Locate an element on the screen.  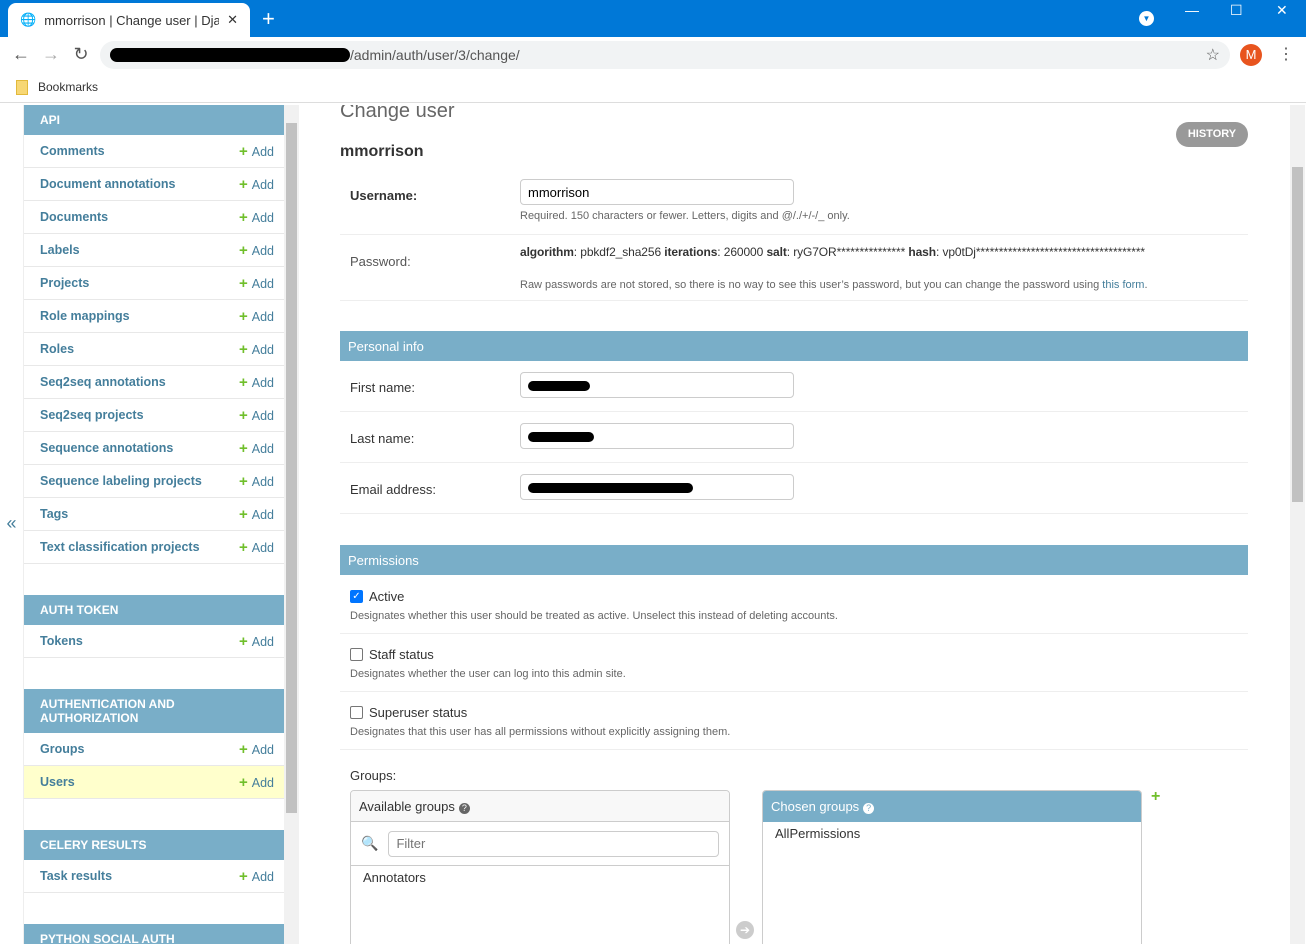
username-label: Username: is located at coordinates (384, 195).